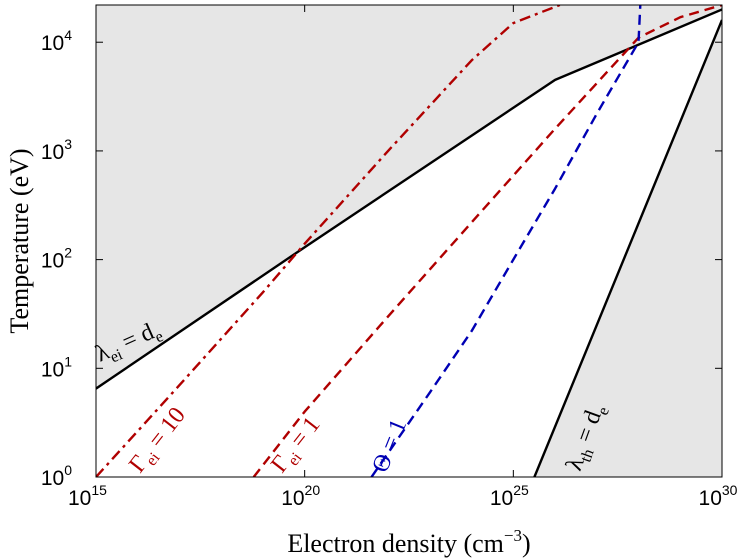  Describe the element at coordinates (300, 496) in the screenshot. I see `x-tick-label: 1020` at that location.